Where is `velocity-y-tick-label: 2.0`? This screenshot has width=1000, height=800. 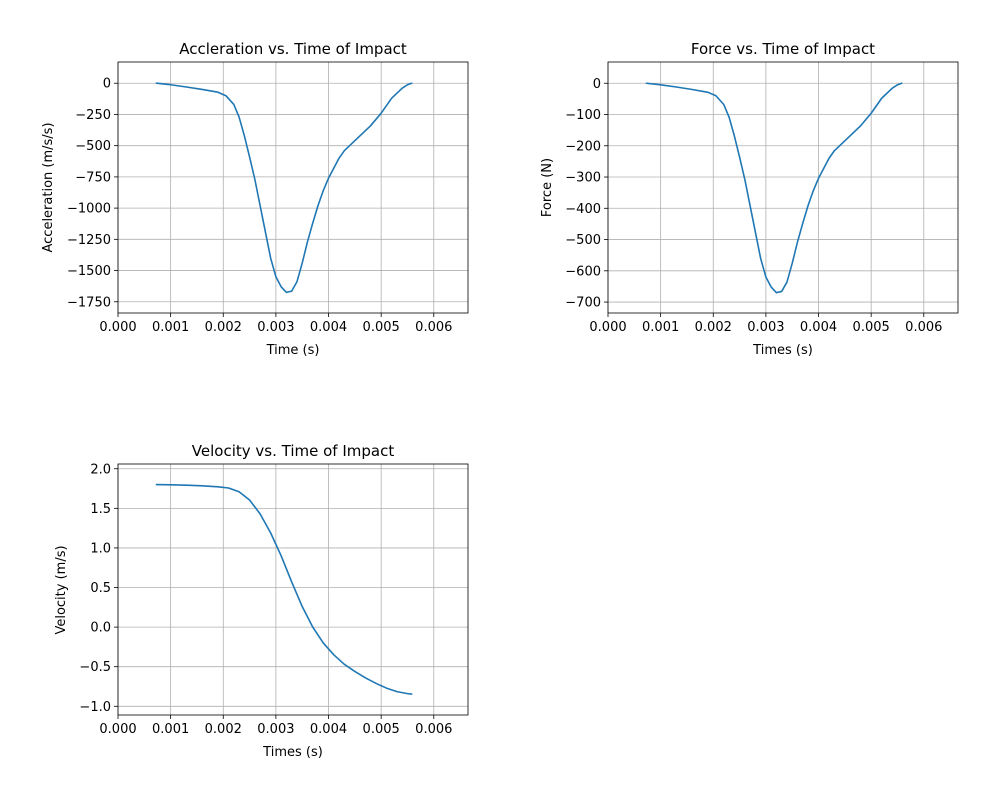
velocity-y-tick-label: 2.0 is located at coordinates (100, 469).